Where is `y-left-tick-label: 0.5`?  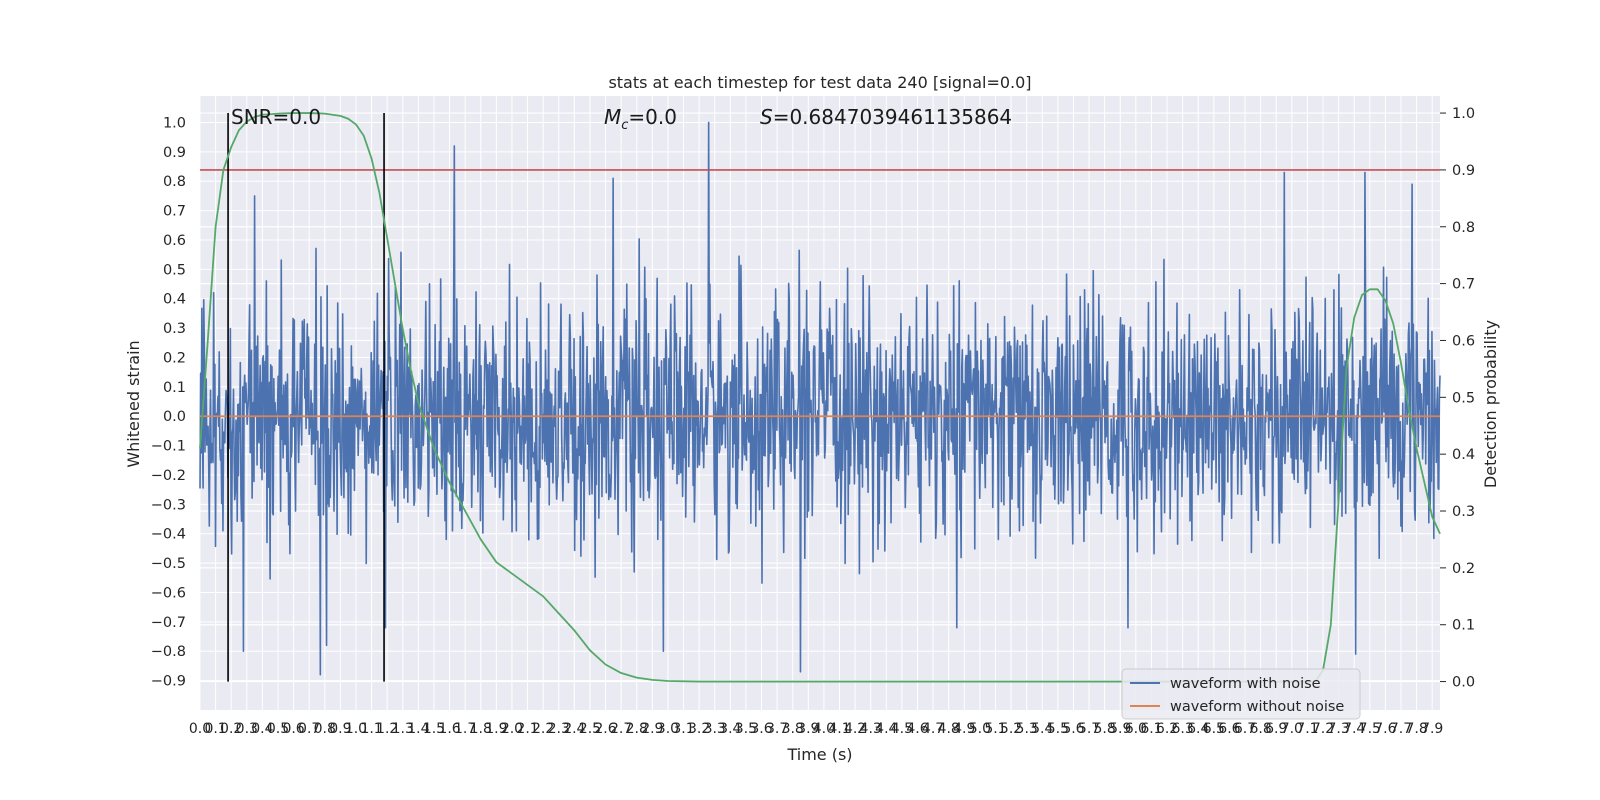 y-left-tick-label: 0.5 is located at coordinates (174, 270).